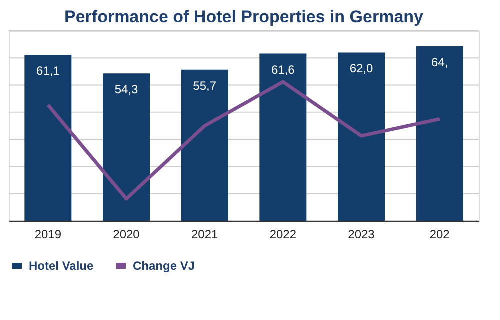 The image size is (500, 320). Describe the element at coordinates (283, 69) in the screenshot. I see `data-label: 61,6` at that location.